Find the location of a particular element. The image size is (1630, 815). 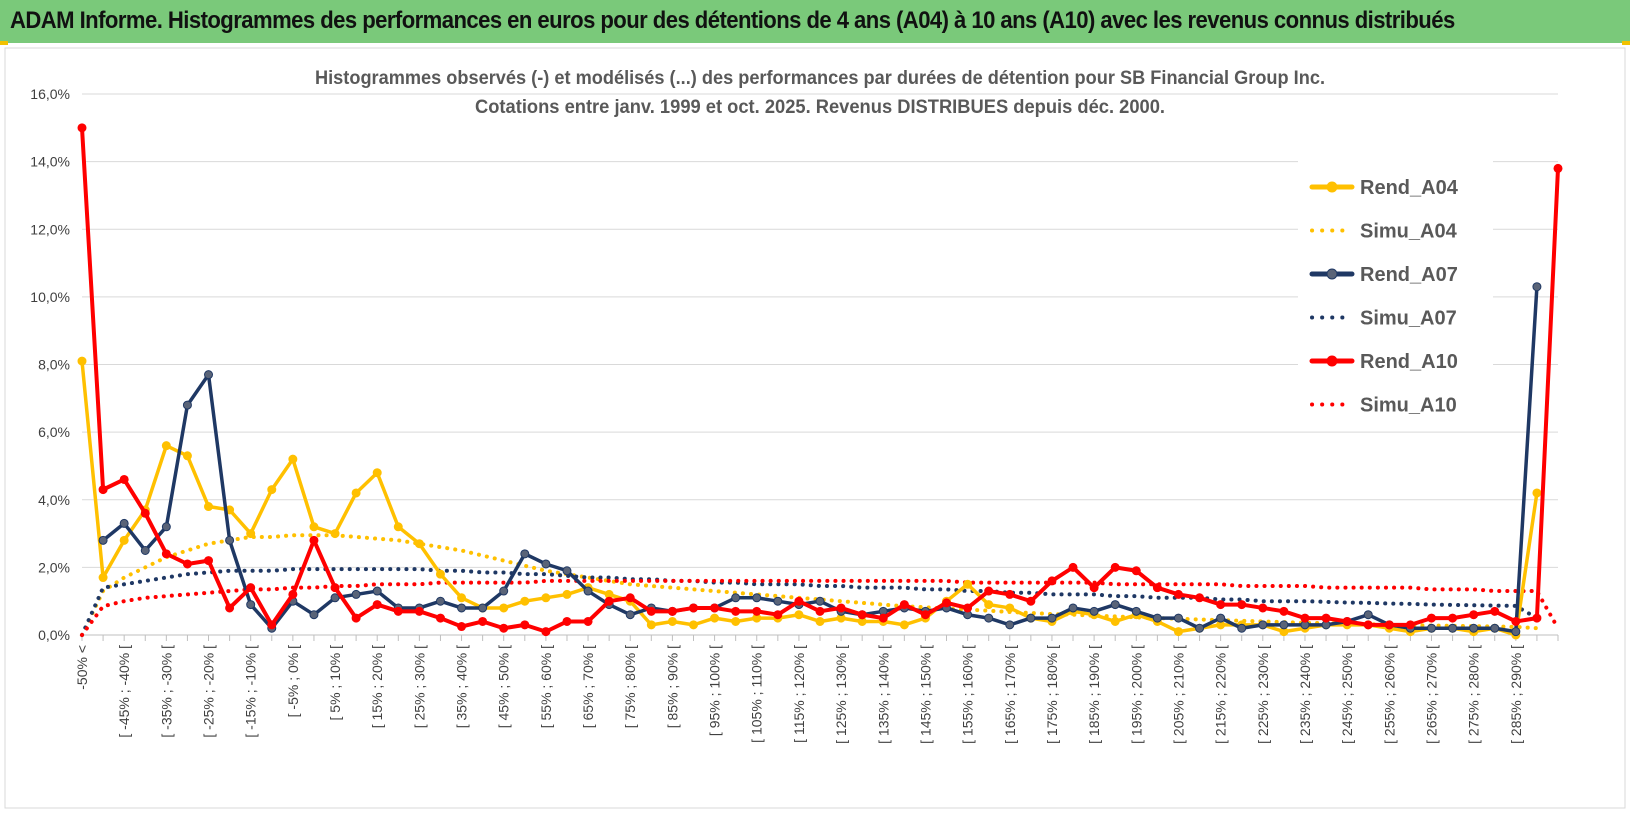

x-tick-label: [ 165% ; 170% [ is located at coordinates (1010, 694).